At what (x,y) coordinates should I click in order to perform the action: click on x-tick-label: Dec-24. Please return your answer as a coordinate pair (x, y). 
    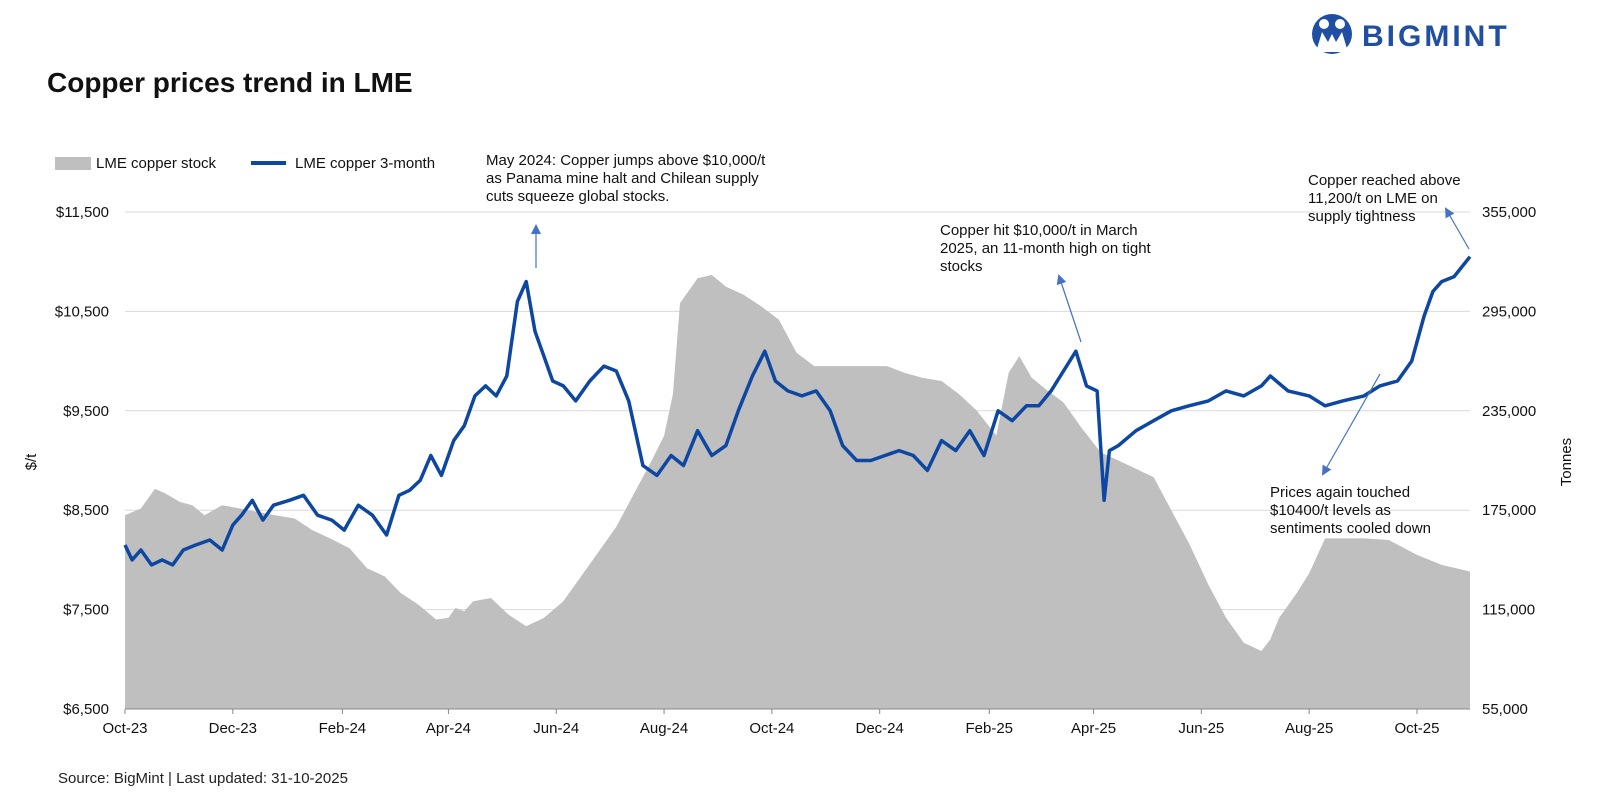
    Looking at the image, I should click on (880, 728).